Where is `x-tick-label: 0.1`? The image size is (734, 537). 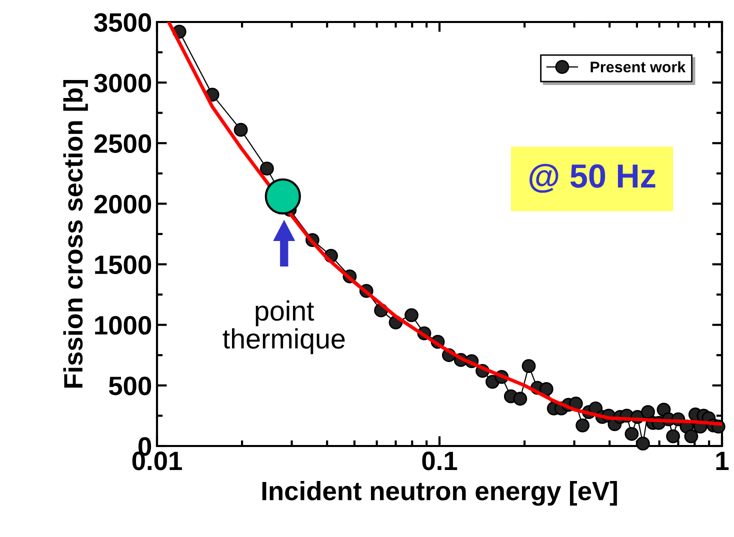 x-tick-label: 0.1 is located at coordinates (440, 461).